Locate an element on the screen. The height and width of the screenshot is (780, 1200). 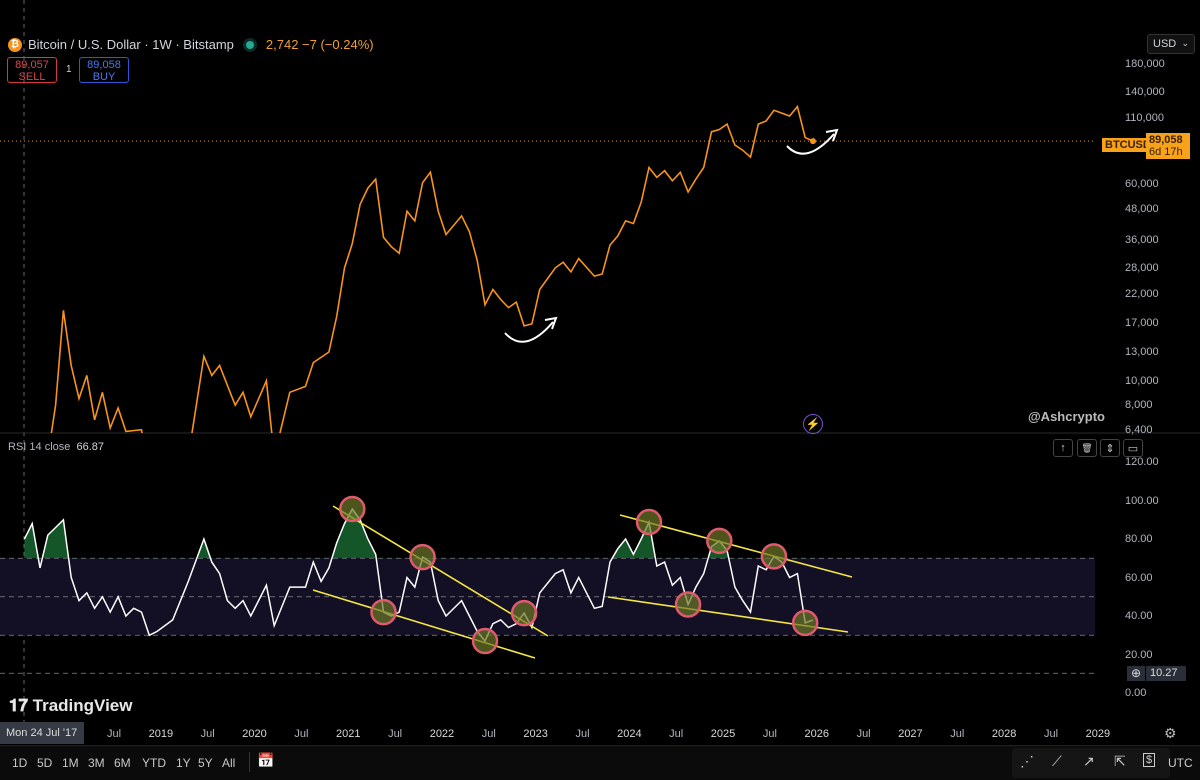
rsi-axis-tick: 80.00 is located at coordinates (1139, 539).